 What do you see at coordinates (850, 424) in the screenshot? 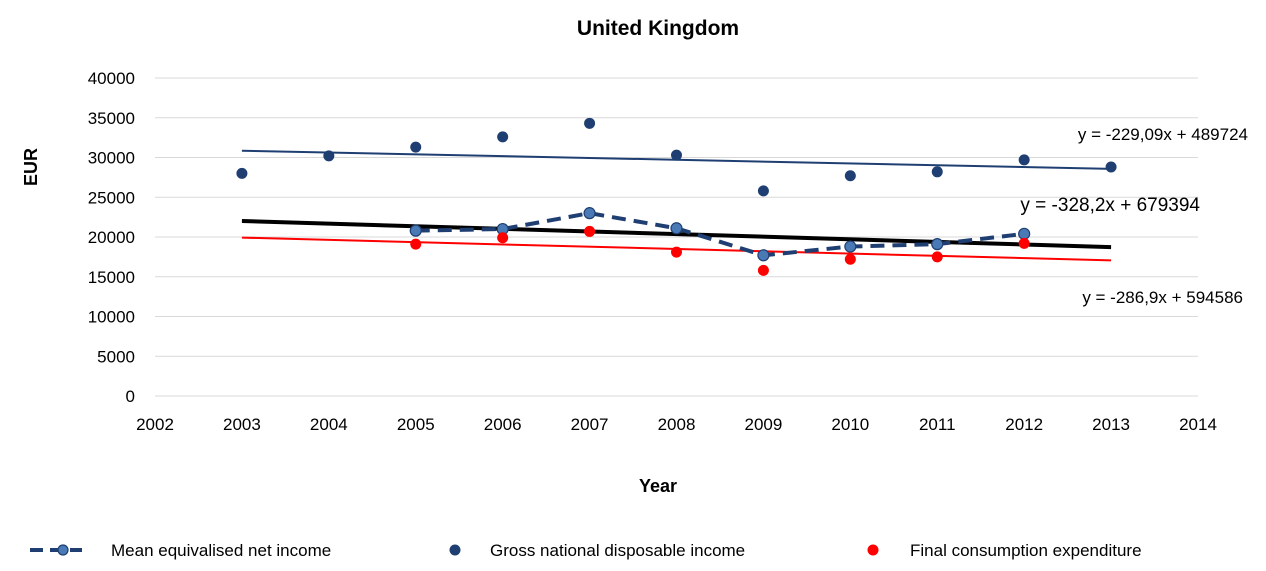
I see `x-tick-label: 2010` at bounding box center [850, 424].